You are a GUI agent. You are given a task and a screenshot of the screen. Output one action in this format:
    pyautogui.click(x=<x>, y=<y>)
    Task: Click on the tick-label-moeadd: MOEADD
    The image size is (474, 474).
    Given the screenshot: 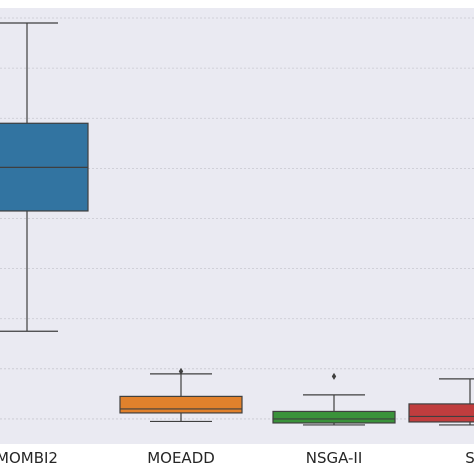 What is the action you would take?
    pyautogui.click(x=181, y=458)
    